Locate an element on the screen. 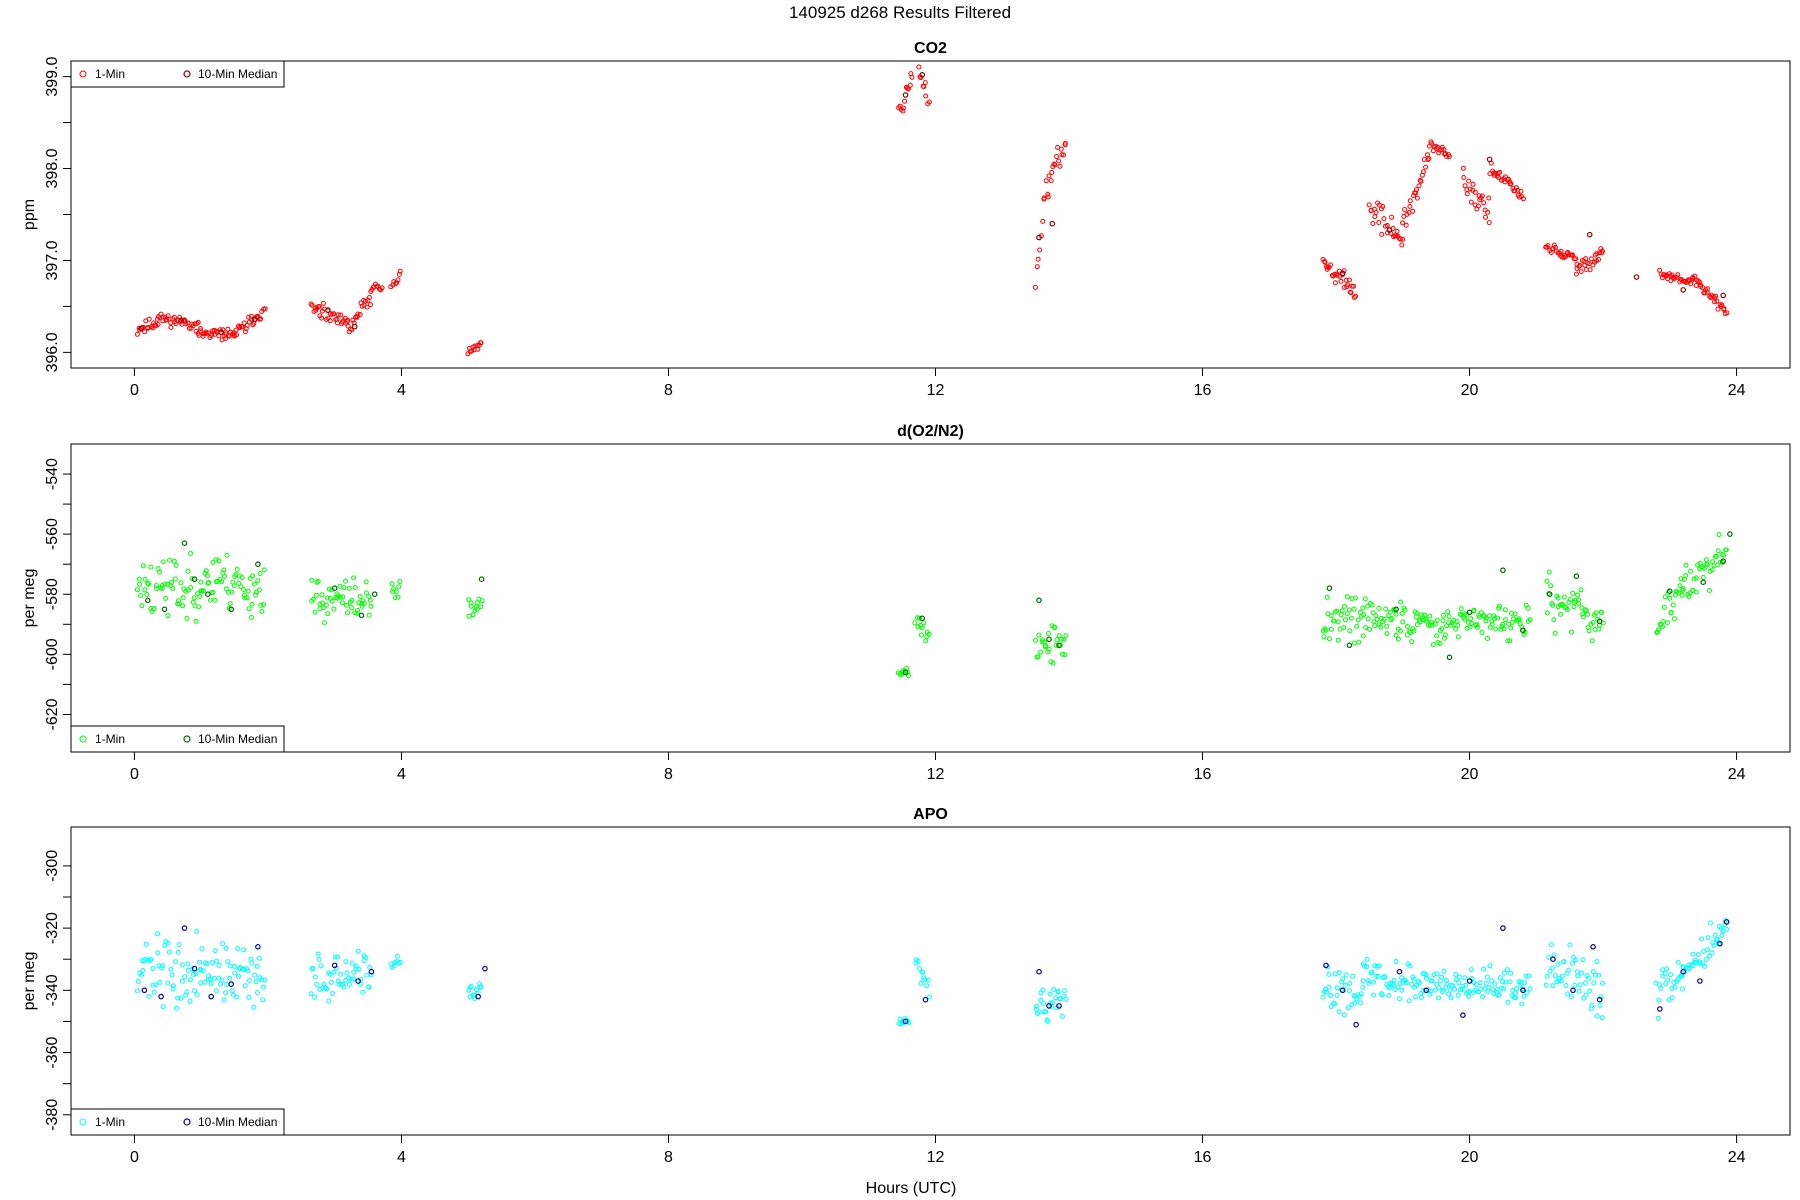 This screenshot has width=1800, height=1200. figure-title: 140925 d268 Results Filtered is located at coordinates (900, 12).